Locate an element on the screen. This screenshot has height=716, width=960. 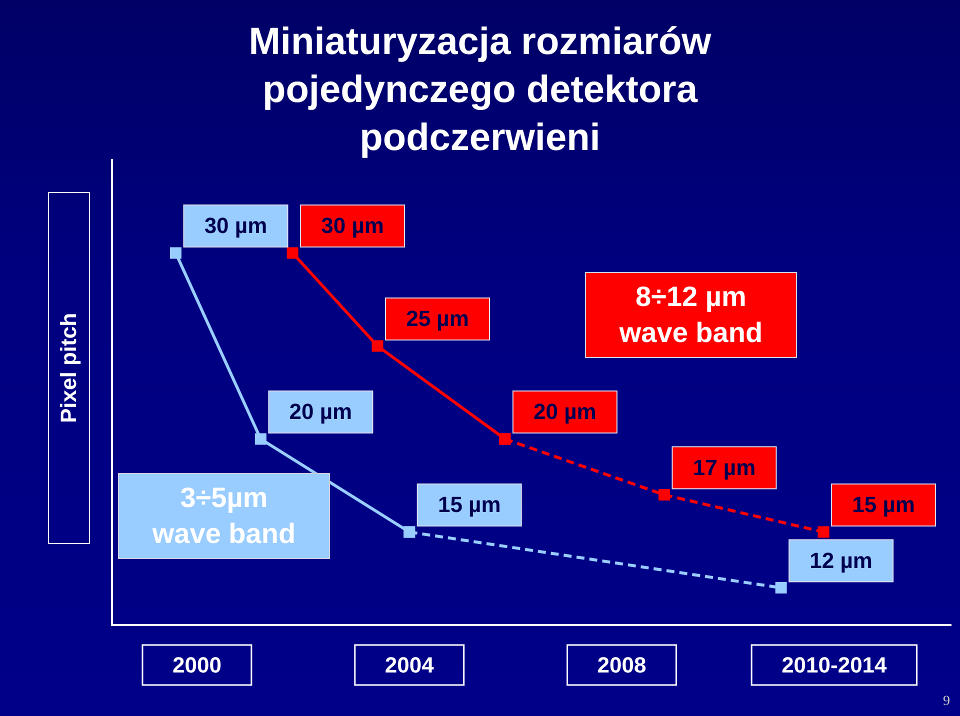
series-label: 3÷5µm wave band is located at coordinates (224, 516).